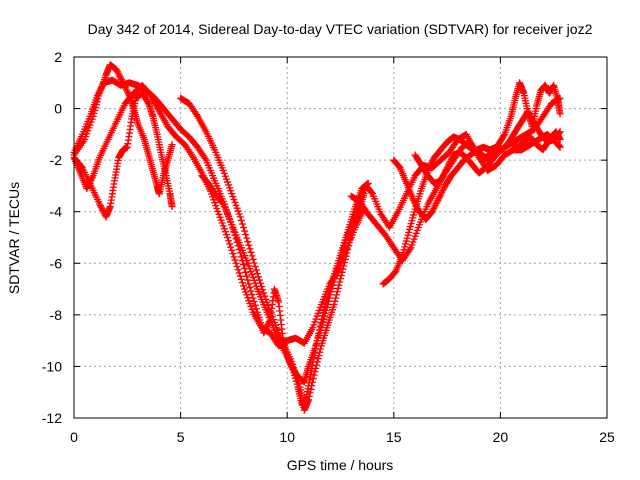 Image resolution: width=640 pixels, height=480 pixels. I want to click on y-tick-label: -4, so click(56, 212).